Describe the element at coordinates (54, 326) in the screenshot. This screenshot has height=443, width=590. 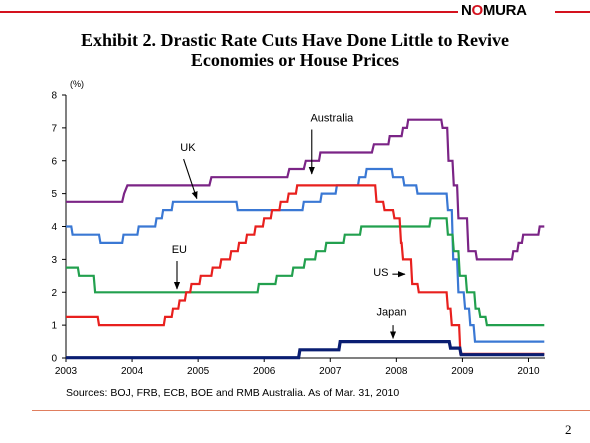
I see `y-tick-label-1: 1` at that location.